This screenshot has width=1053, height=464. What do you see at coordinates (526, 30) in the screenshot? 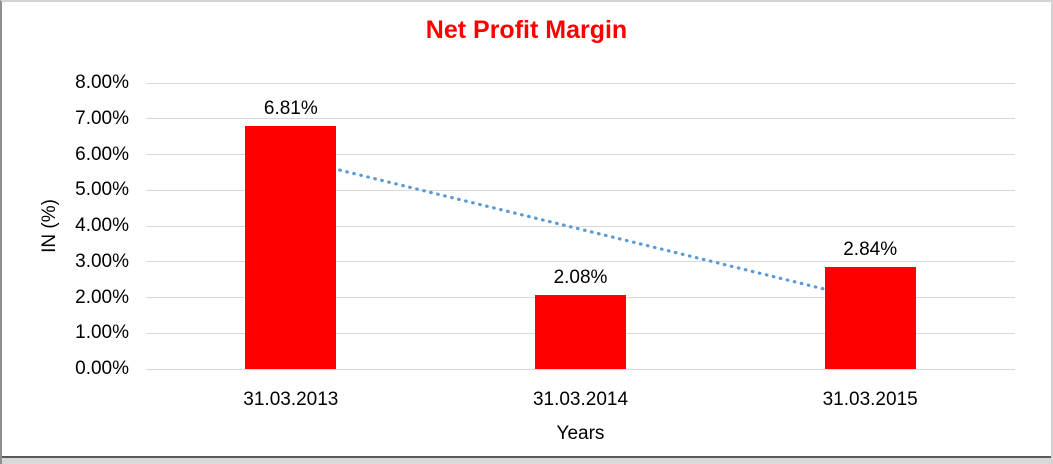
I see `chart-title: Net Profit Margin` at bounding box center [526, 30].